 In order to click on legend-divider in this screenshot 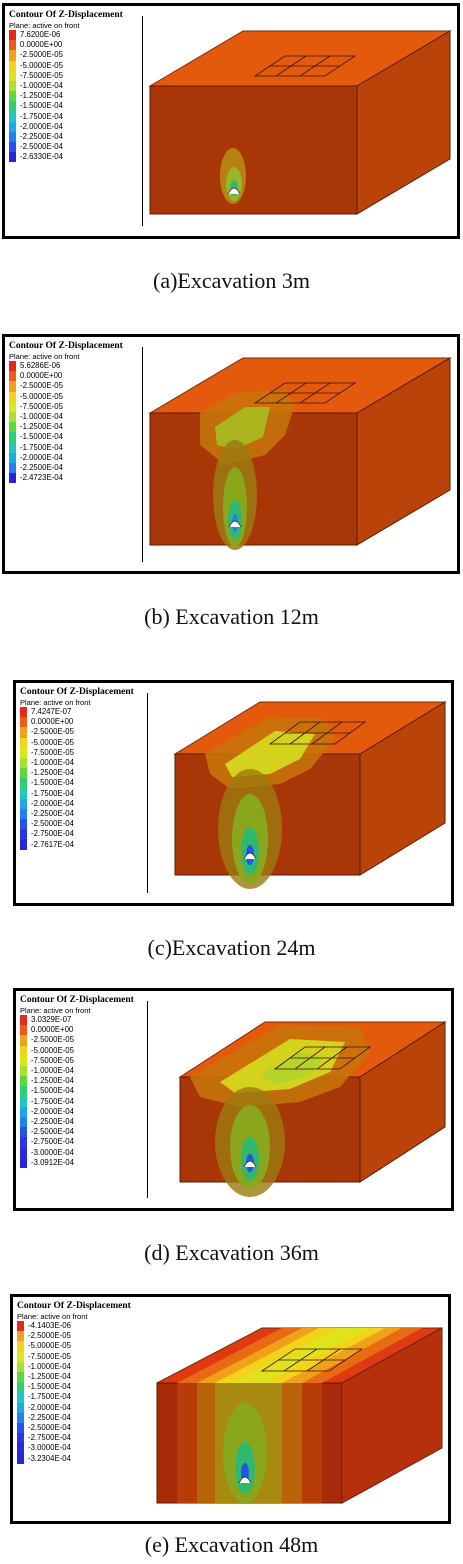, I will do `click(142, 121)`.